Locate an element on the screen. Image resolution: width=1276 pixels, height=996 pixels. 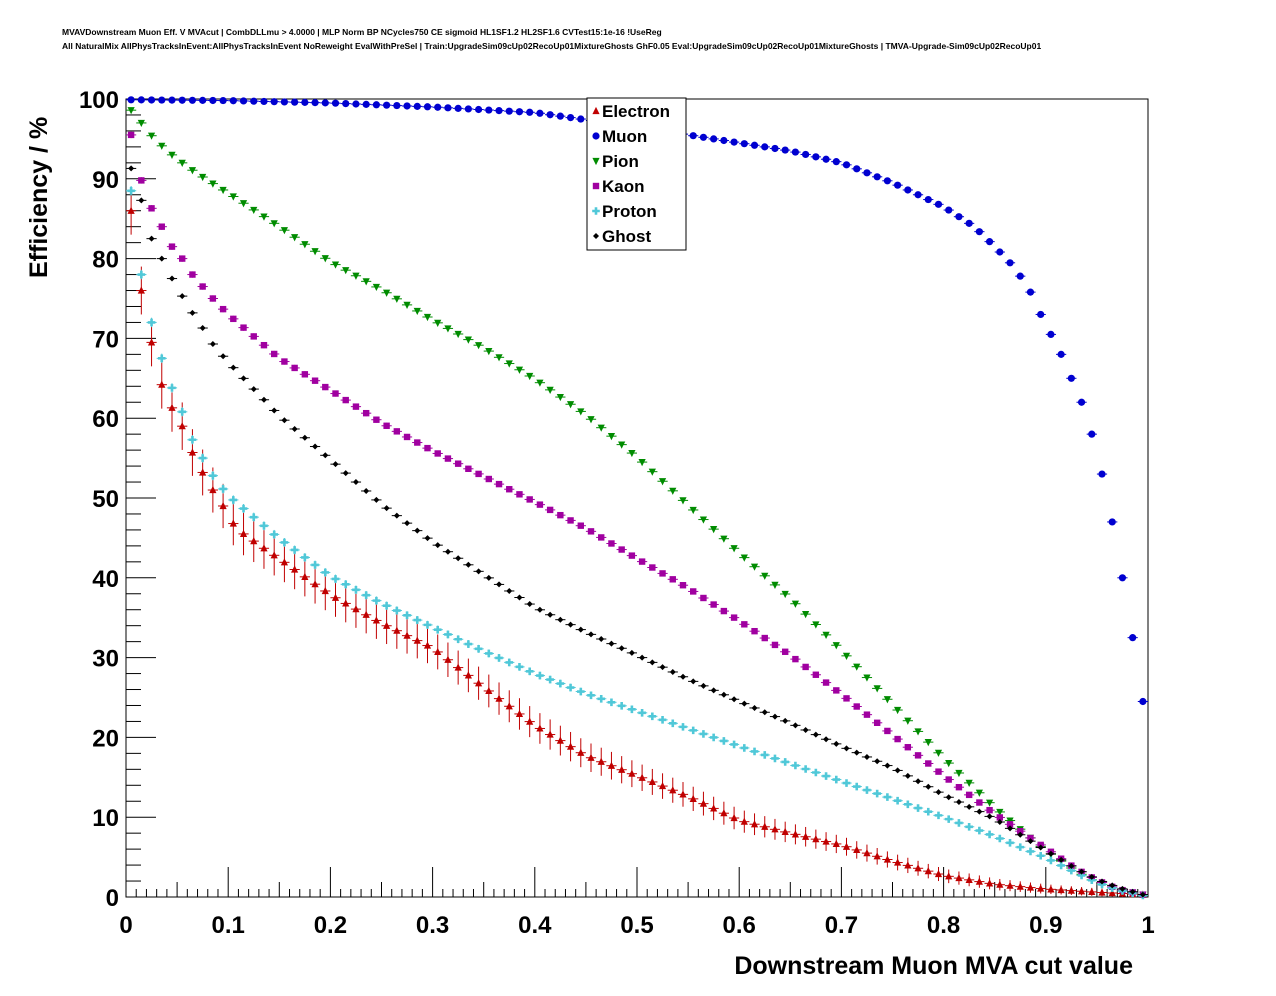
x-tick-label: 0.8 is located at coordinates (943, 925).